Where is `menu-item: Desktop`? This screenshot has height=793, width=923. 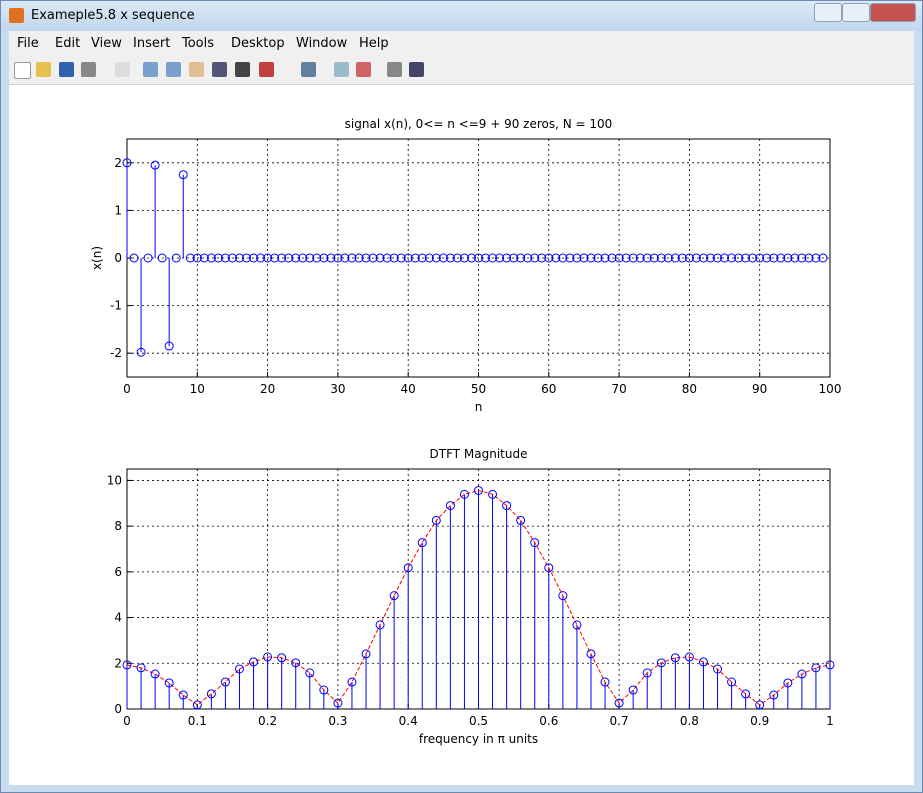
menu-item: Desktop is located at coordinates (258, 43).